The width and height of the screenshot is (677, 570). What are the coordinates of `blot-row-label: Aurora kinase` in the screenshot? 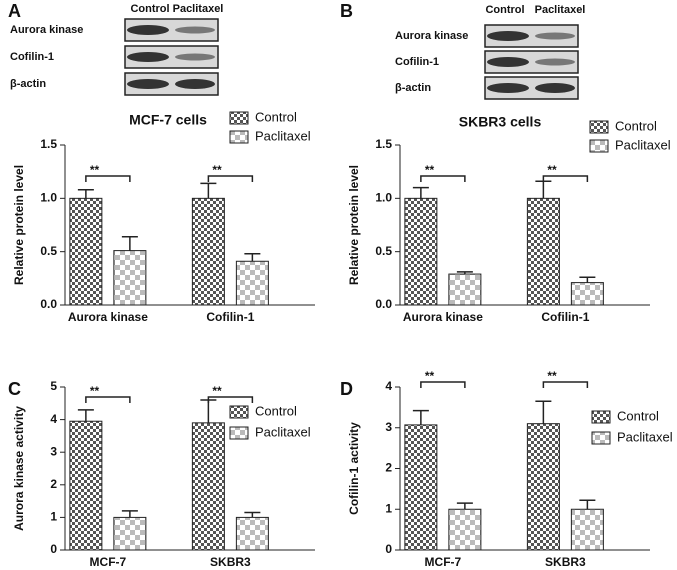 It's located at (431, 36).